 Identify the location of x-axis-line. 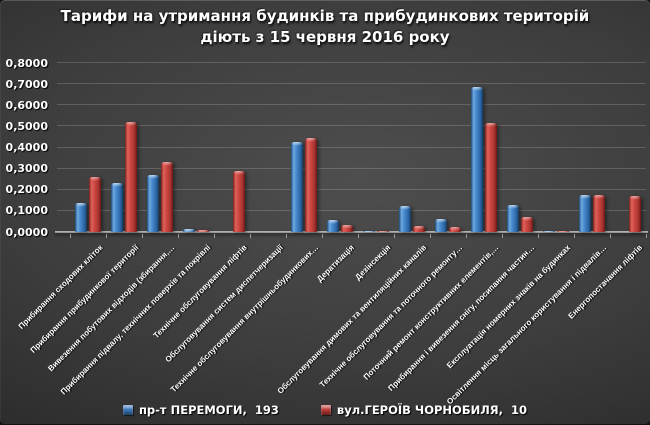
(351, 232).